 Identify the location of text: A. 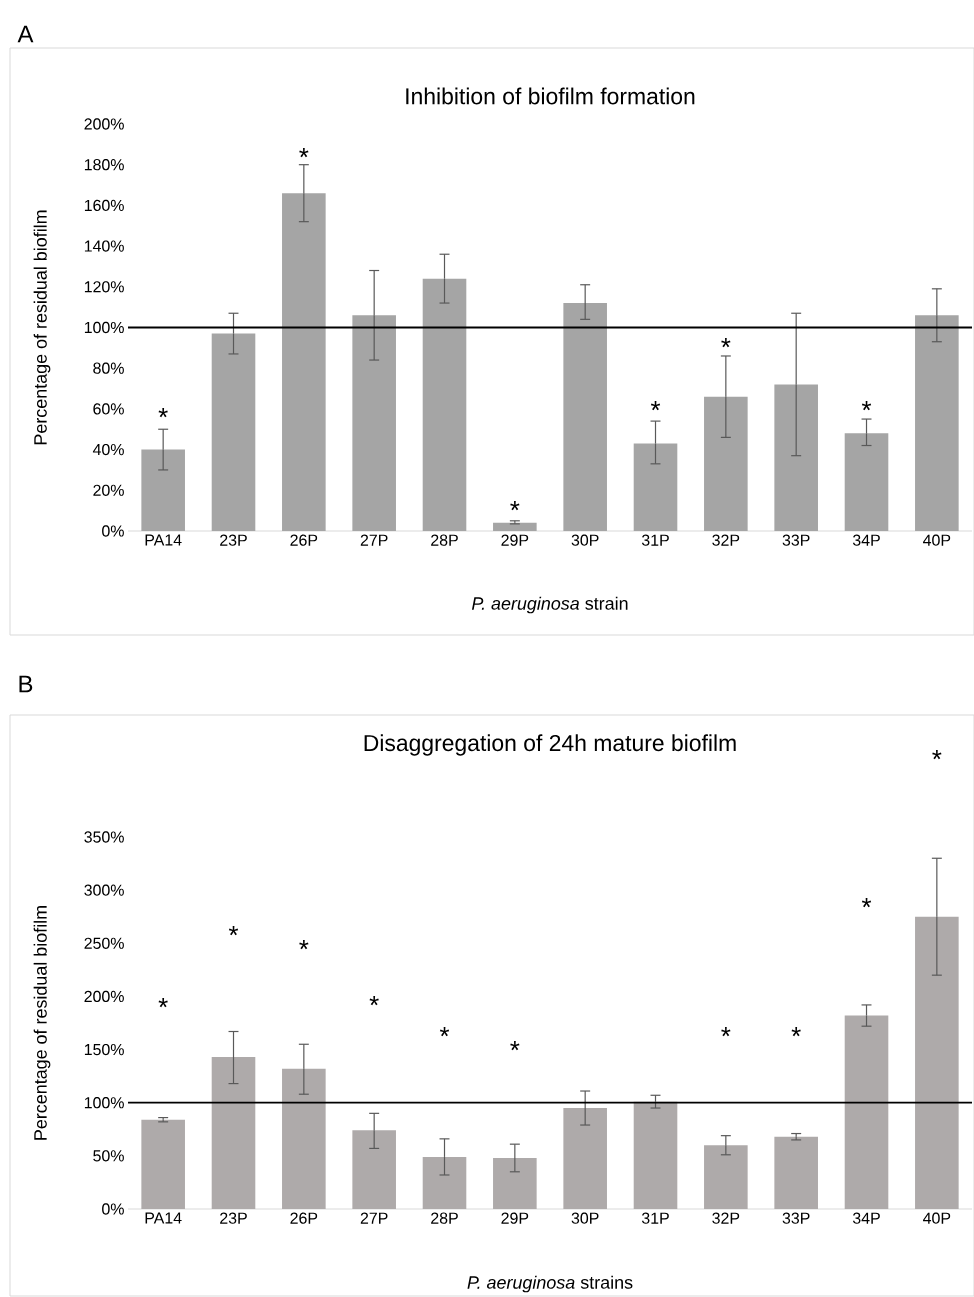
(25, 34).